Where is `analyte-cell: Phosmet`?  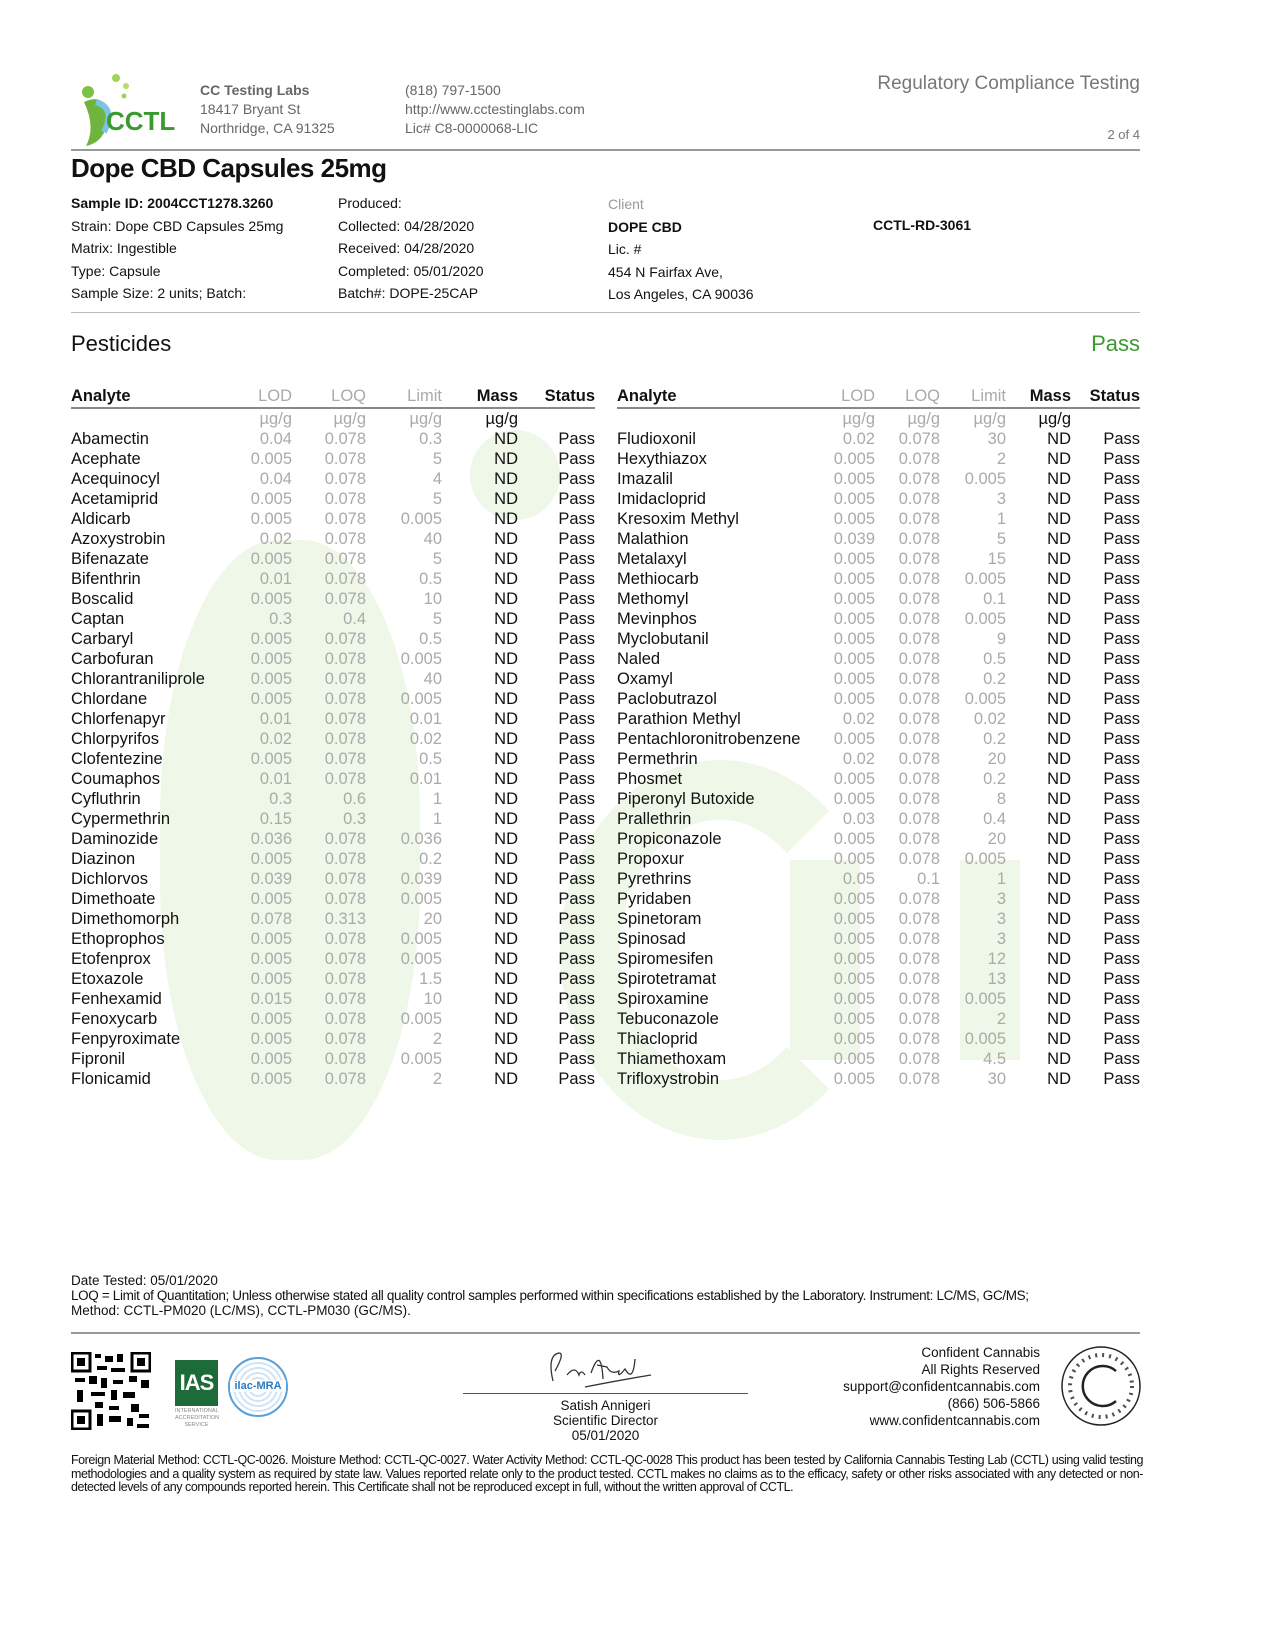 analyte-cell: Phosmet is located at coordinates (650, 779).